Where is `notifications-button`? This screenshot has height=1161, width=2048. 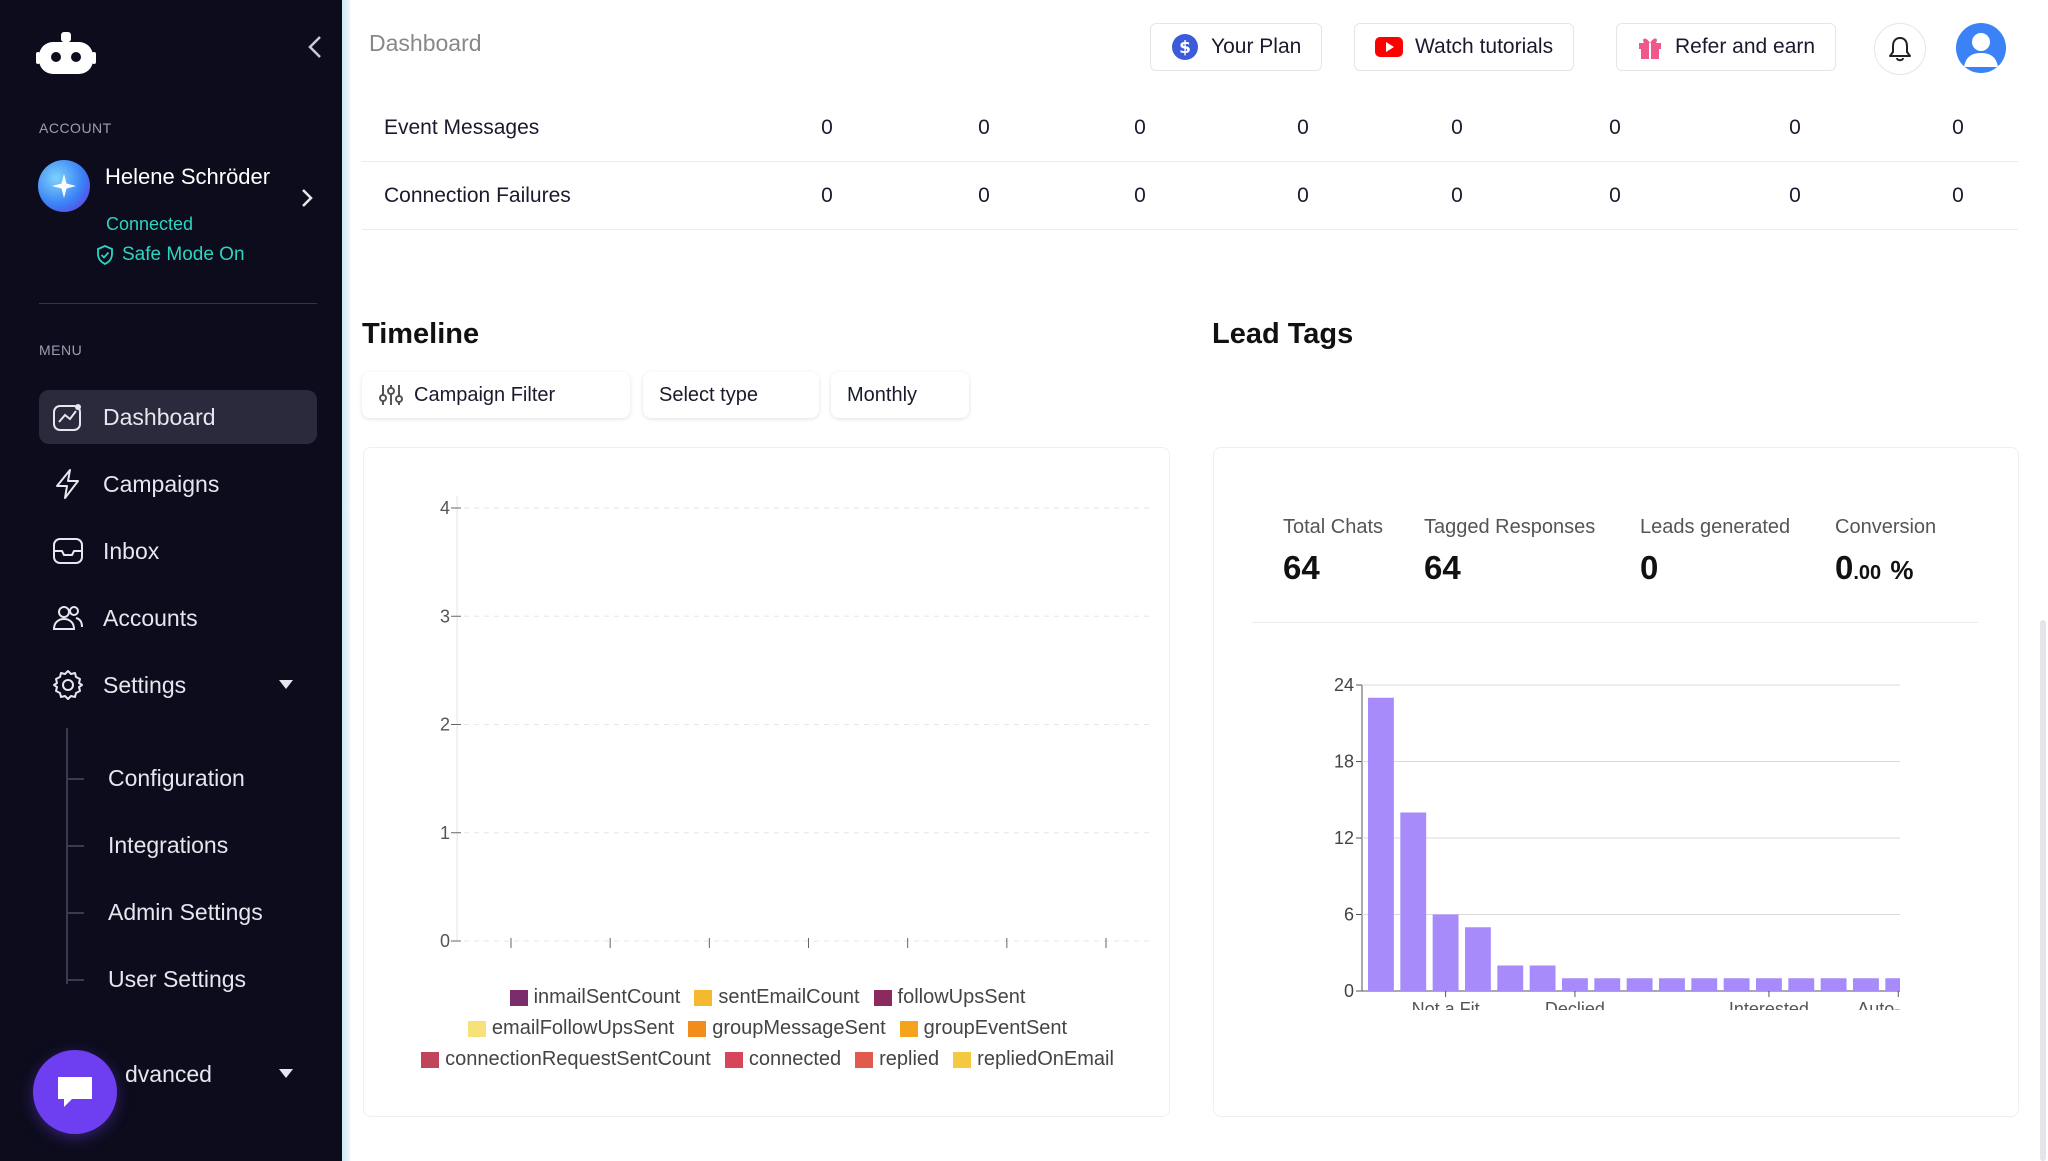
notifications-button is located at coordinates (1900, 49).